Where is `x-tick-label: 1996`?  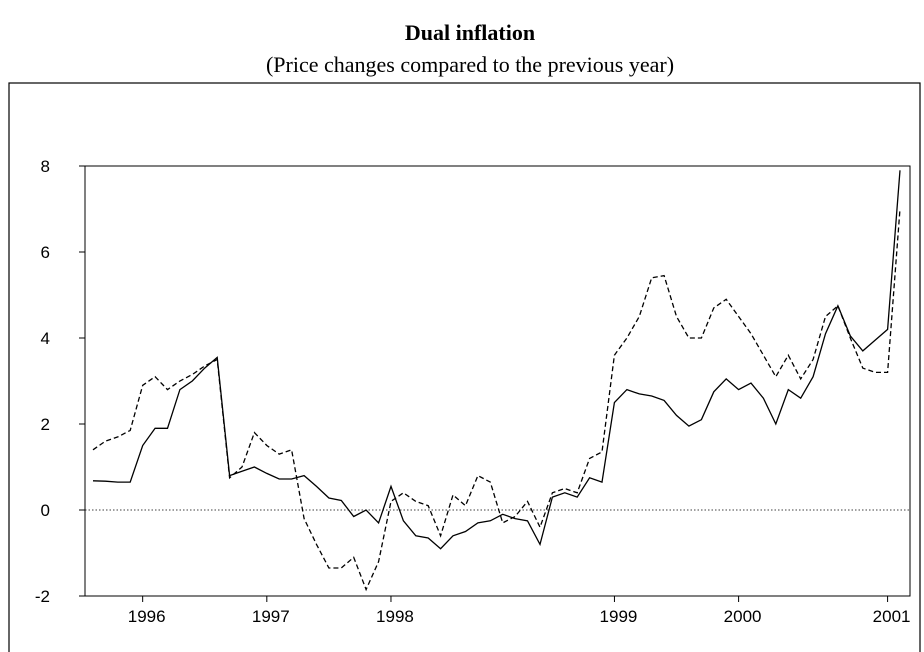
x-tick-label: 1996 is located at coordinates (147, 616).